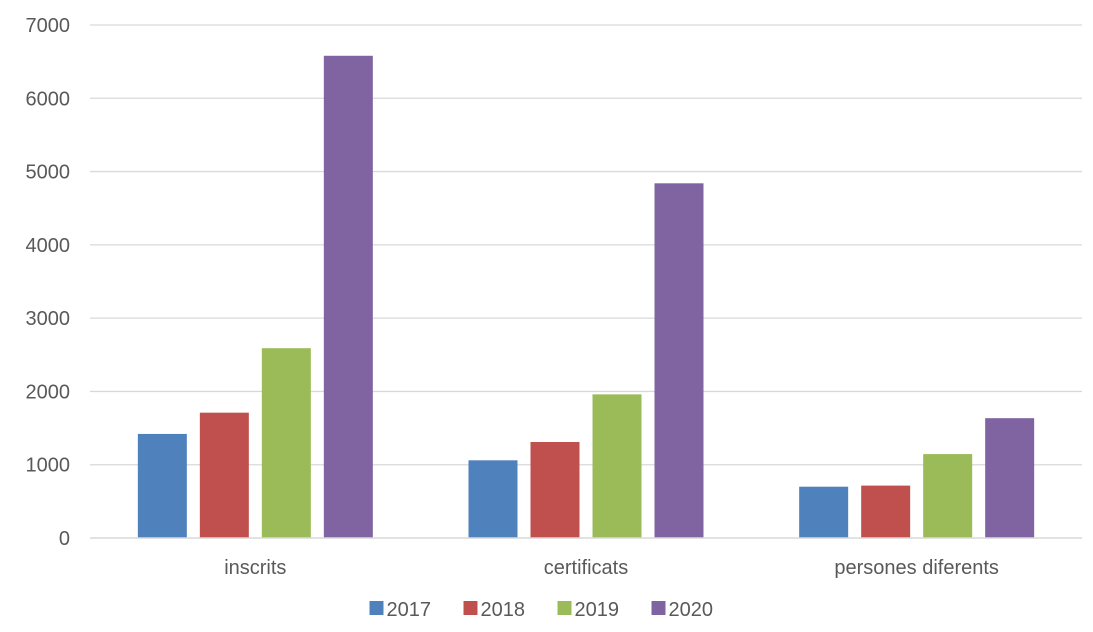 This screenshot has height=632, width=1093. What do you see at coordinates (255, 568) in the screenshot?
I see `x-category-label: inscrits` at bounding box center [255, 568].